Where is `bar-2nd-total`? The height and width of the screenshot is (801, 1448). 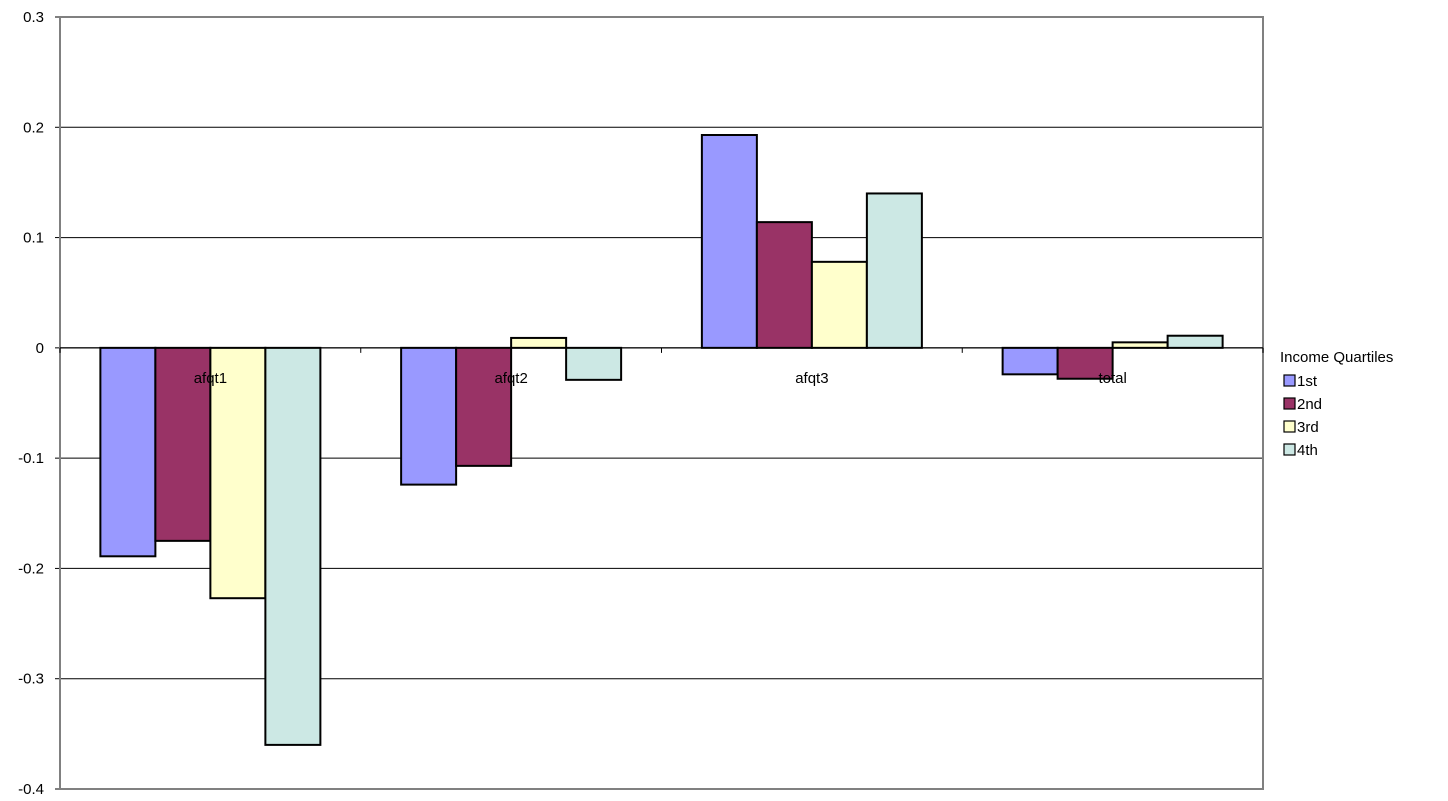
bar-2nd-total is located at coordinates (1085, 363).